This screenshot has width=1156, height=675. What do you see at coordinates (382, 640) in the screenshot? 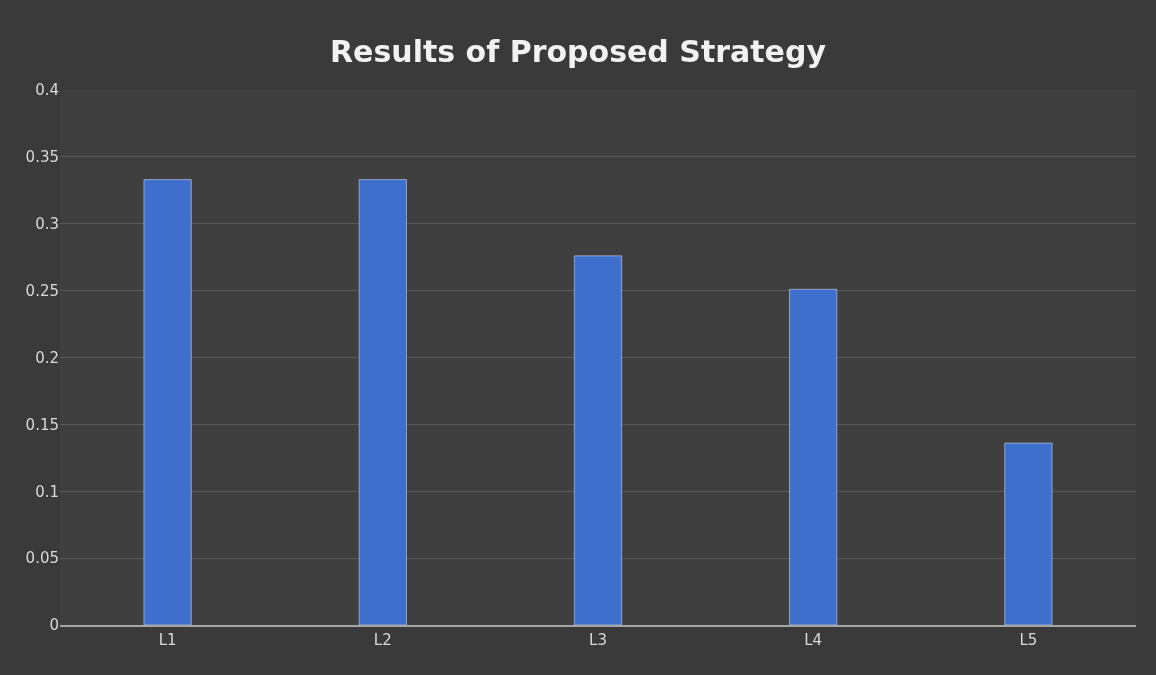
I see `x-tick-label: L2` at bounding box center [382, 640].